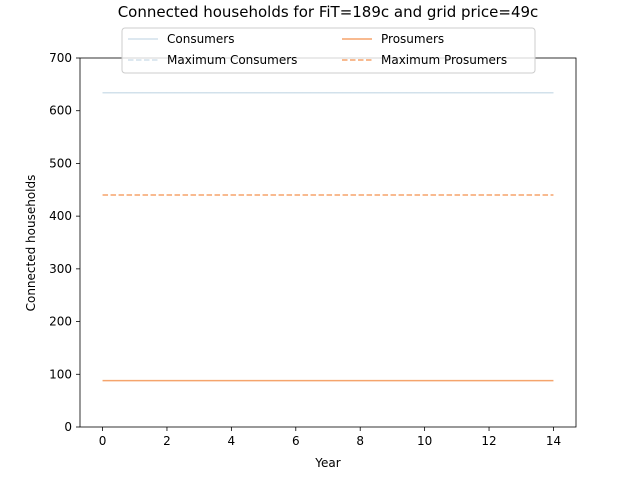  What do you see at coordinates (553, 441) in the screenshot?
I see `x-tick-label: 14` at bounding box center [553, 441].